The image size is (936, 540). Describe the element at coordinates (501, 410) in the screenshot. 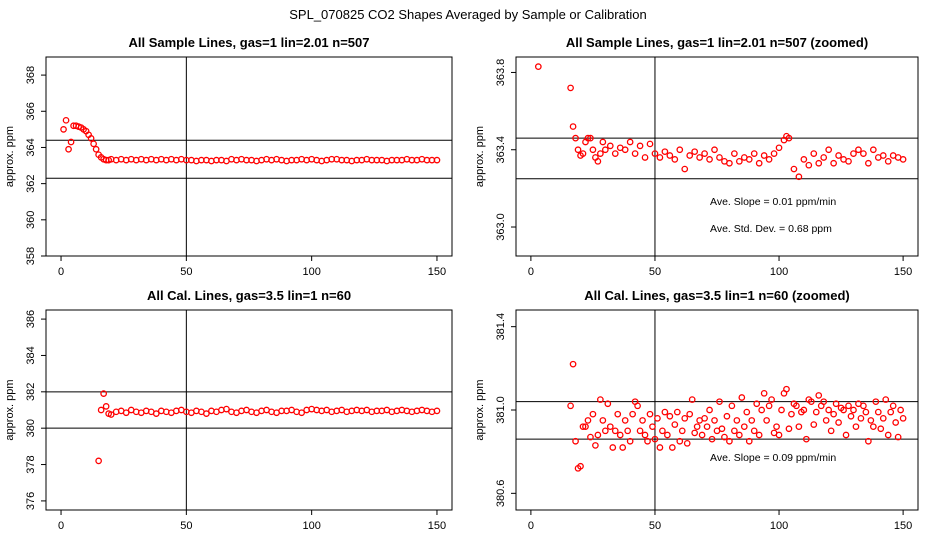

I see `y-tick-label: 381.0` at that location.